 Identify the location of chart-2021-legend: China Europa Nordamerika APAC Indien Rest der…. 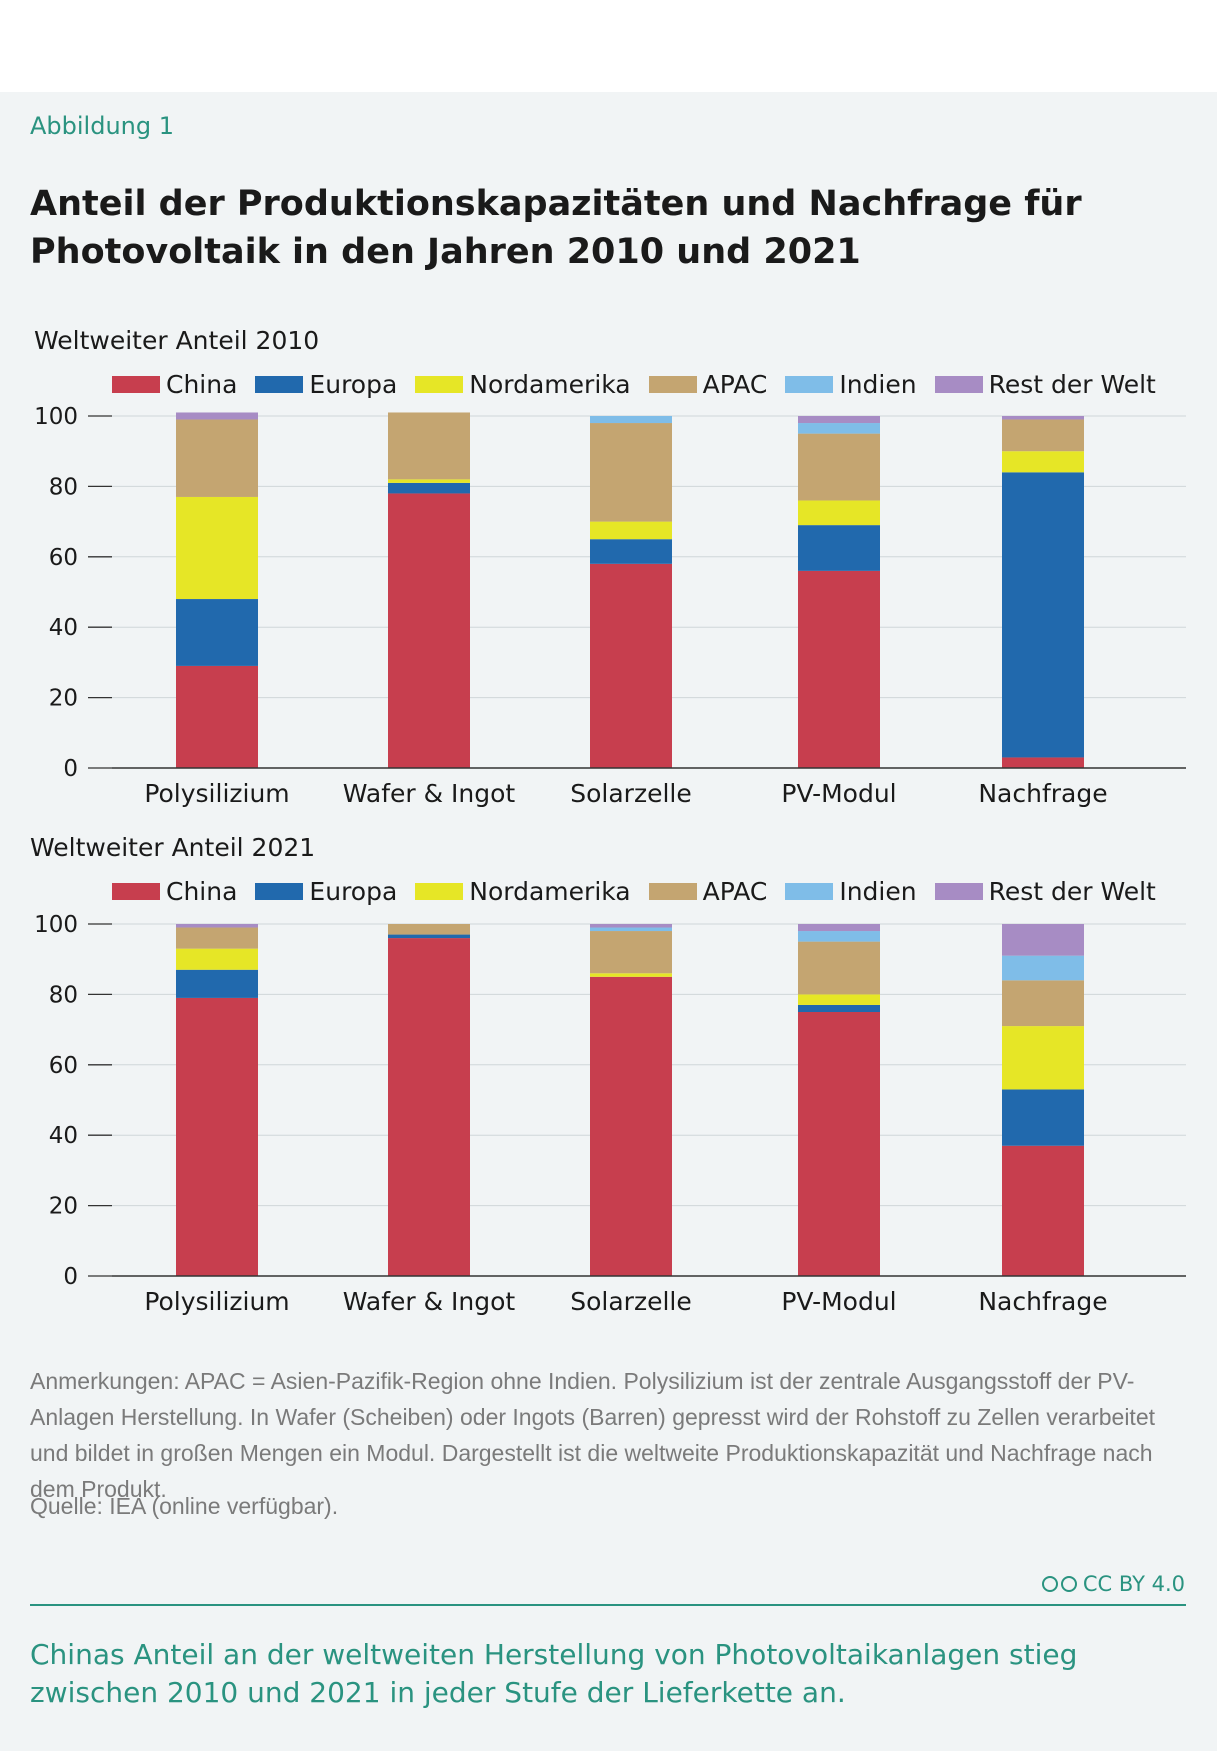
(643, 891).